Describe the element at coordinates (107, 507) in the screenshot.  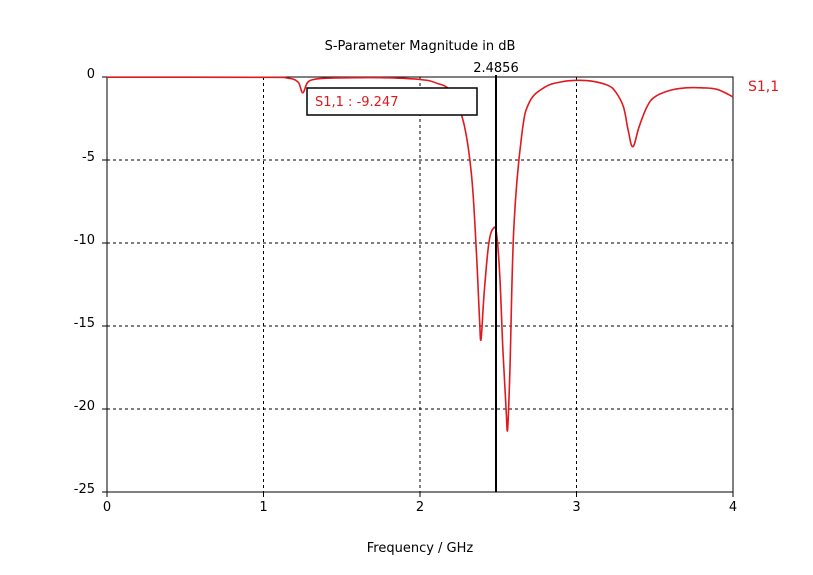
I see `x-tick-label: 0` at that location.